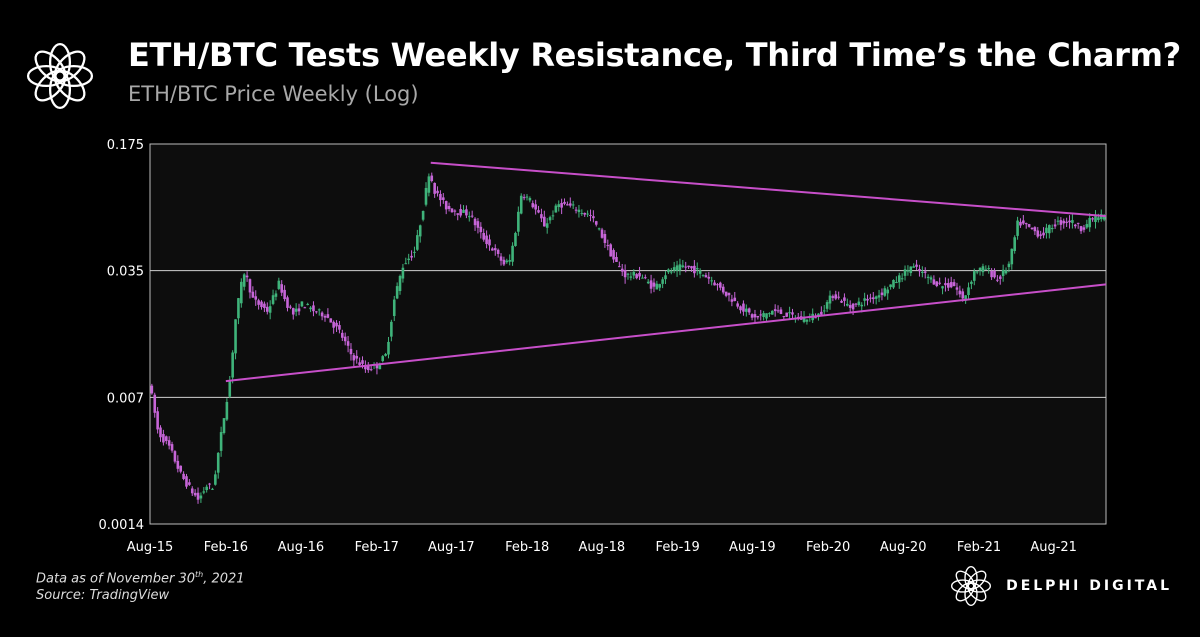 Image resolution: width=1200 pixels, height=637 pixels. What do you see at coordinates (140, 578) in the screenshot?
I see `data-date-note: Data as of November 30th, 2021` at bounding box center [140, 578].